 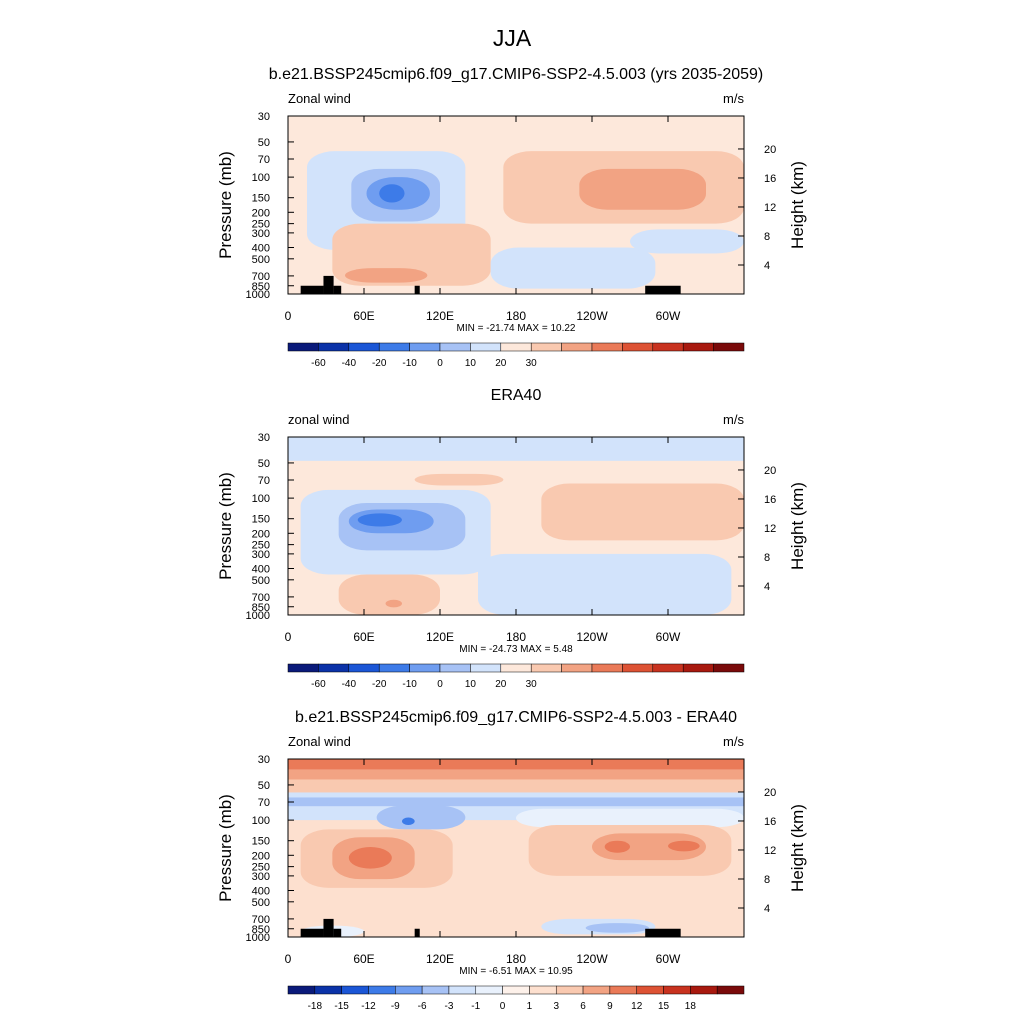 I want to click on variable-label: Zonal wind, so click(x=319, y=98).